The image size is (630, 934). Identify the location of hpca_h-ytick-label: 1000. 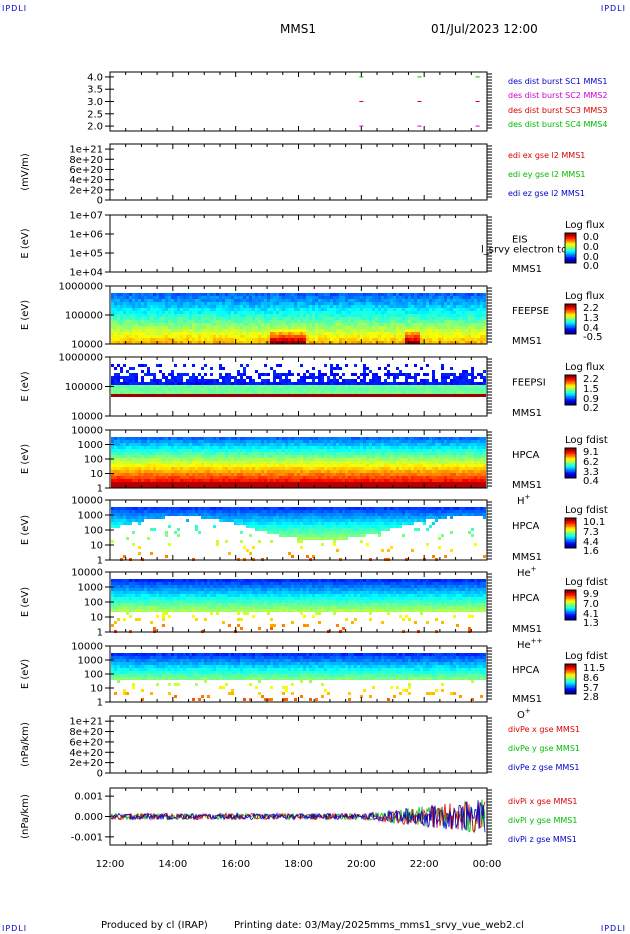
(90, 445).